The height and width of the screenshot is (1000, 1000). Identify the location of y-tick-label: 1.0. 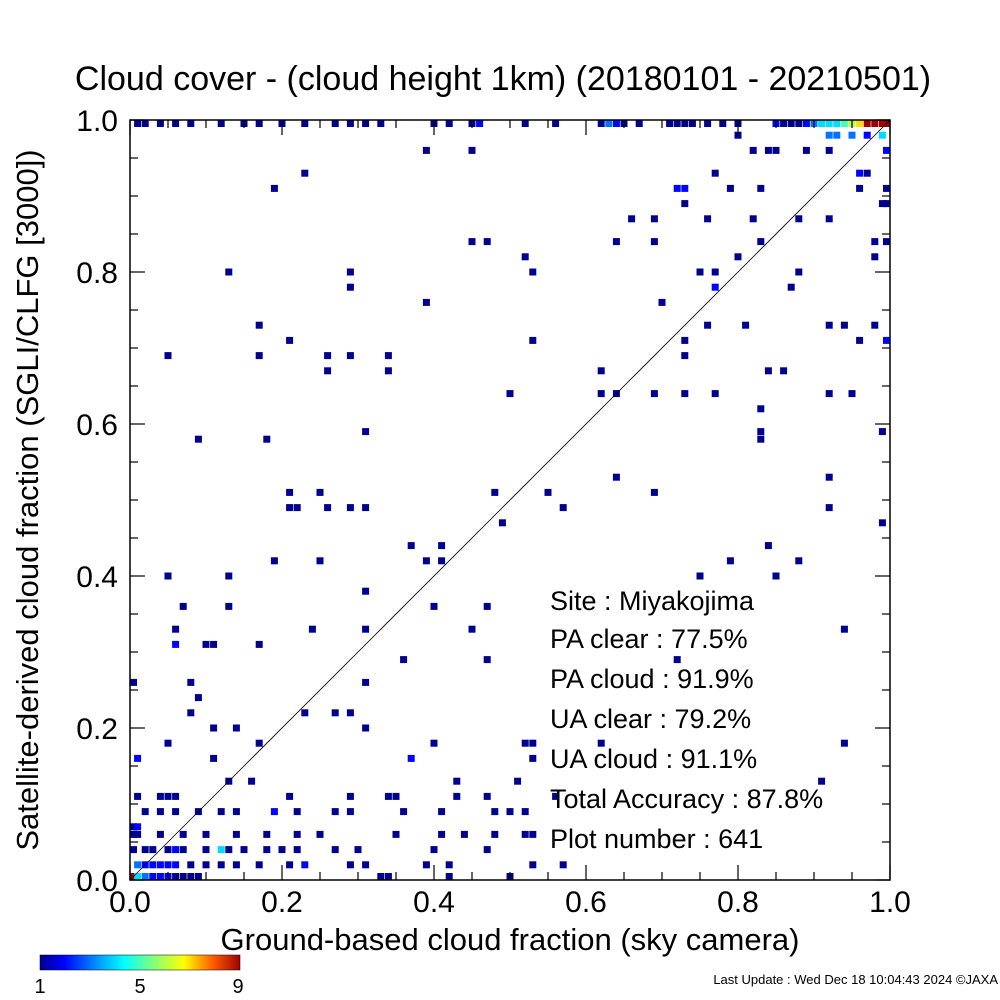
(97, 121).